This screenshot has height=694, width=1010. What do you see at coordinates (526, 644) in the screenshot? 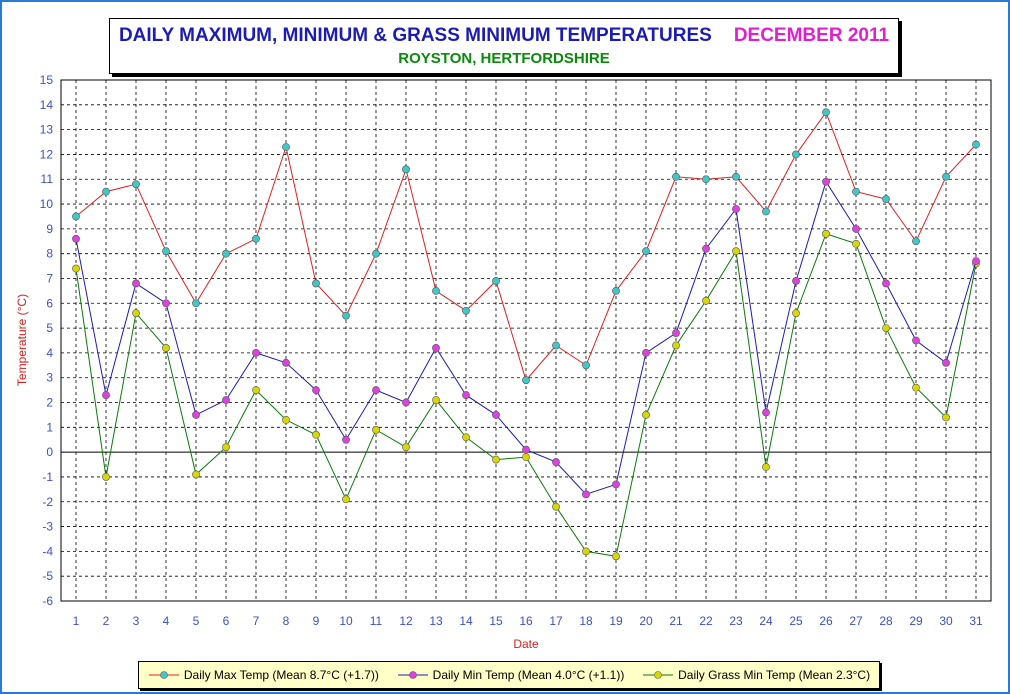
I see `x-axis-label: Date` at bounding box center [526, 644].